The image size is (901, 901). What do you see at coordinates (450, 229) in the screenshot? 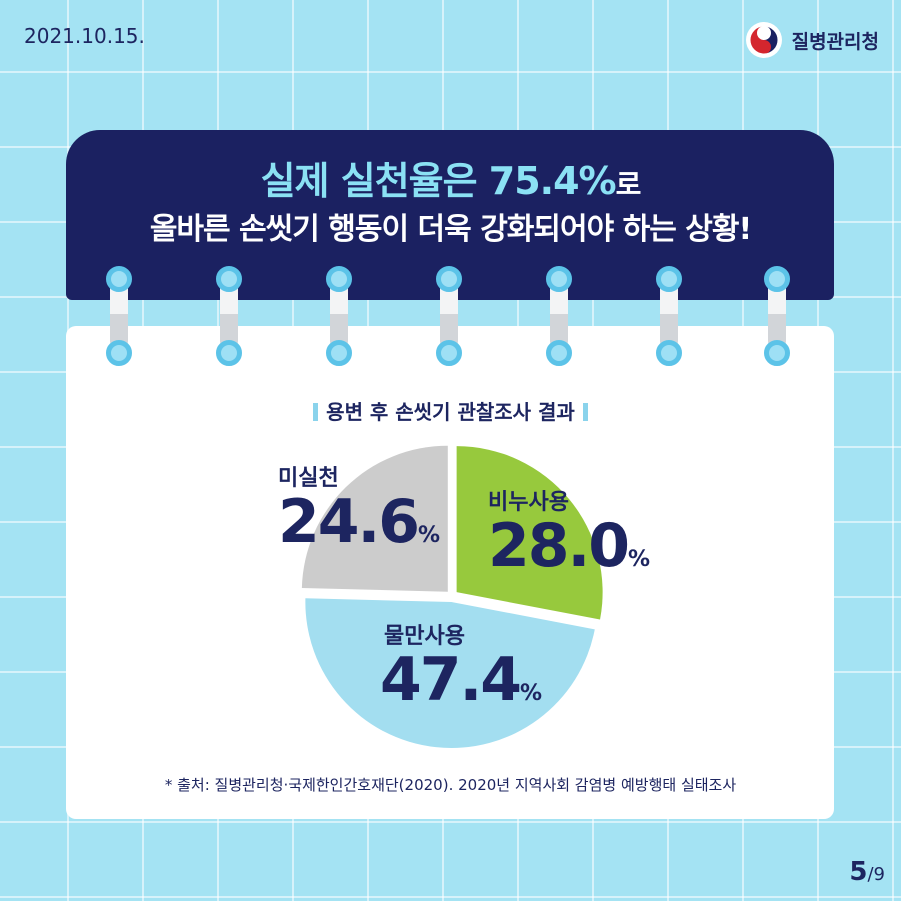
I see `headline-line2: 올바른 손씻기 행동이 더욱 강화되어야 하는 상황!` at bounding box center [450, 229].